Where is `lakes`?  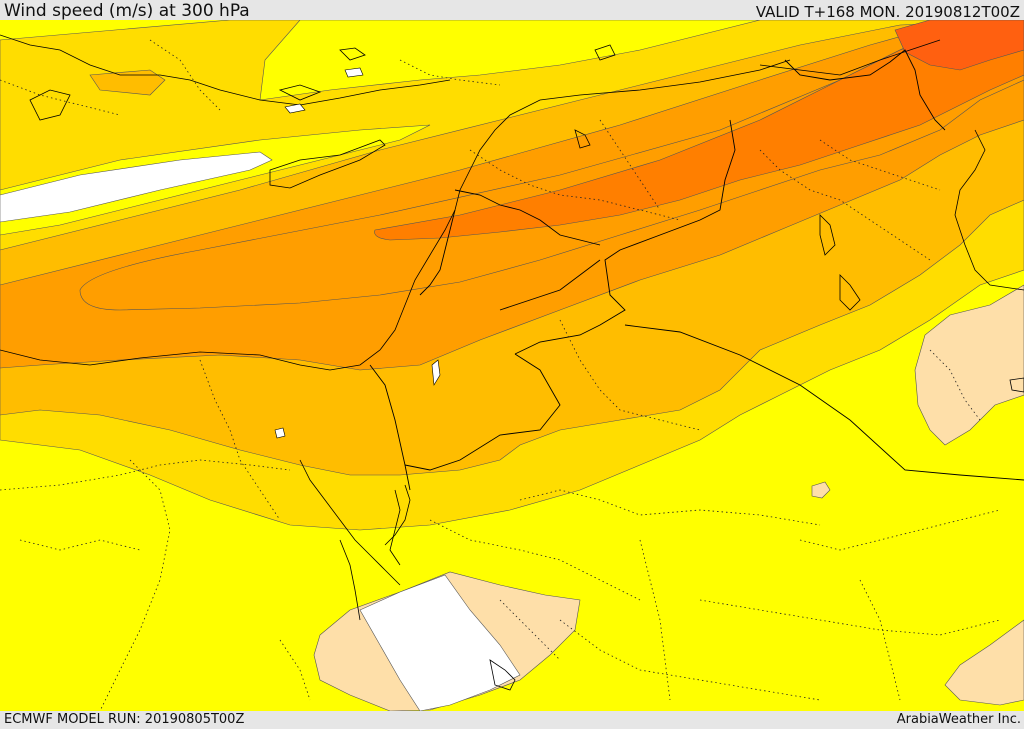 lakes is located at coordinates (357, 253).